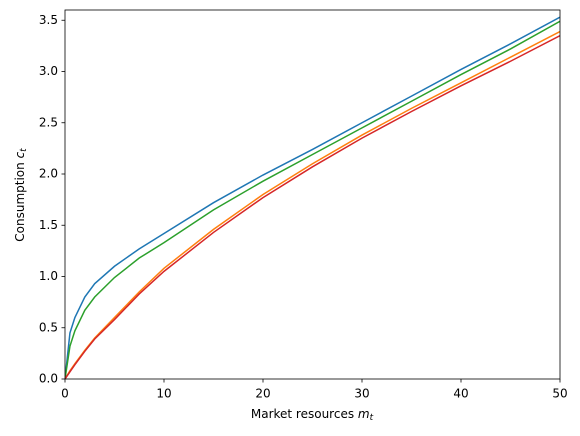  What do you see at coordinates (460, 394) in the screenshot?
I see `x-tick-label: 40` at bounding box center [460, 394].